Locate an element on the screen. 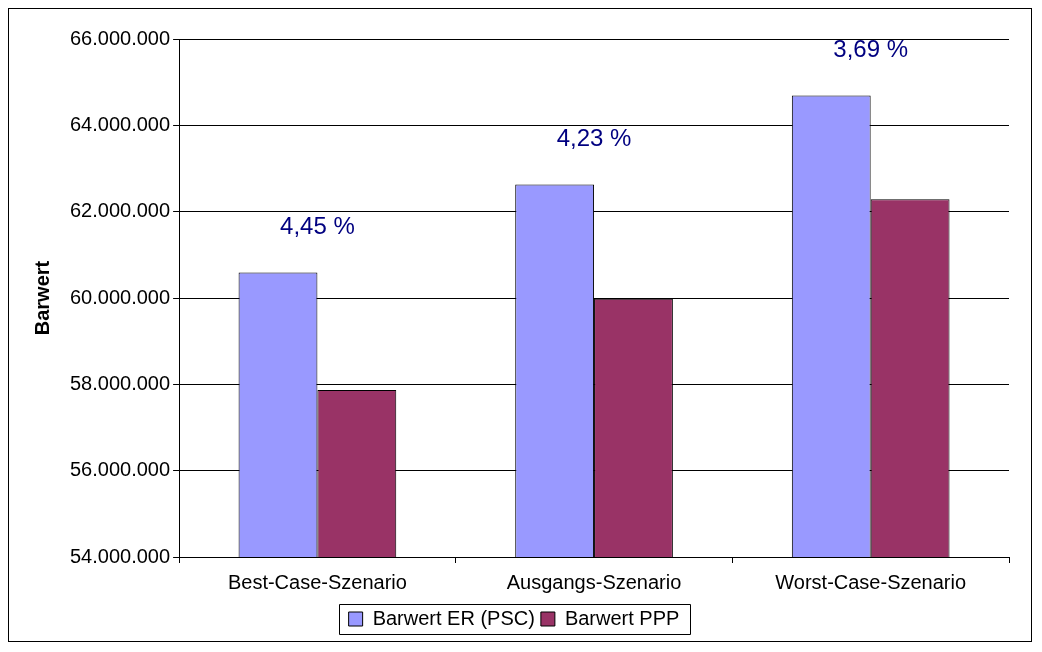 The height and width of the screenshot is (652, 1042). y-tick-label: 64.000.000 is located at coordinates (120, 123).